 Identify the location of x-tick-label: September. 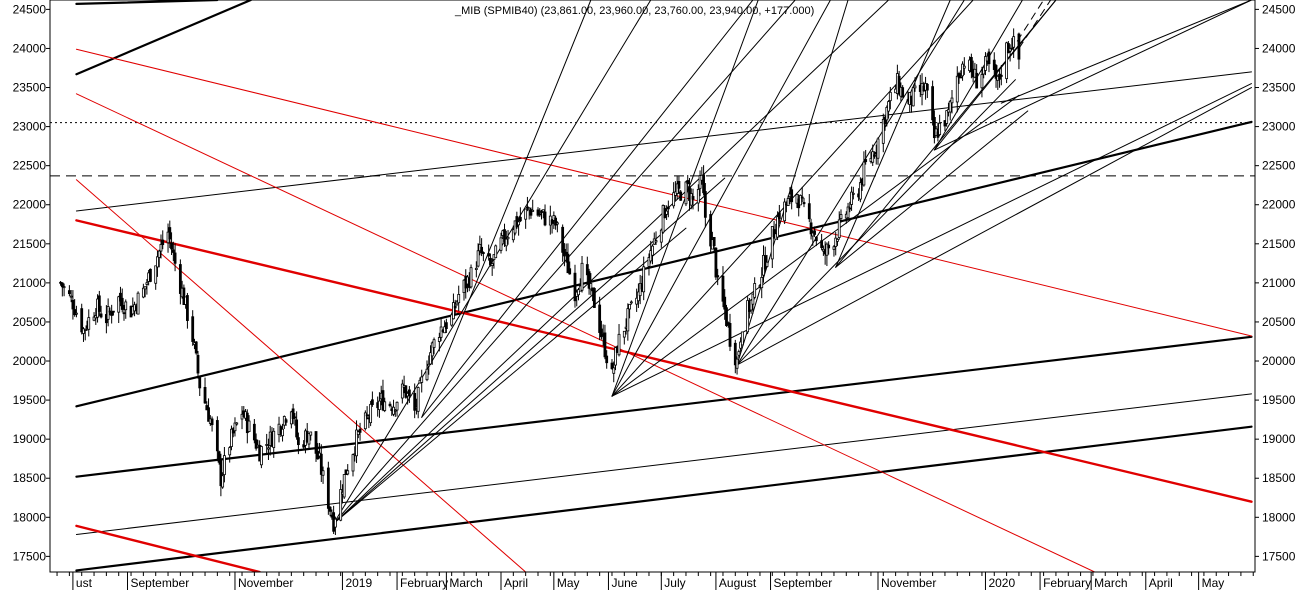
(160, 583).